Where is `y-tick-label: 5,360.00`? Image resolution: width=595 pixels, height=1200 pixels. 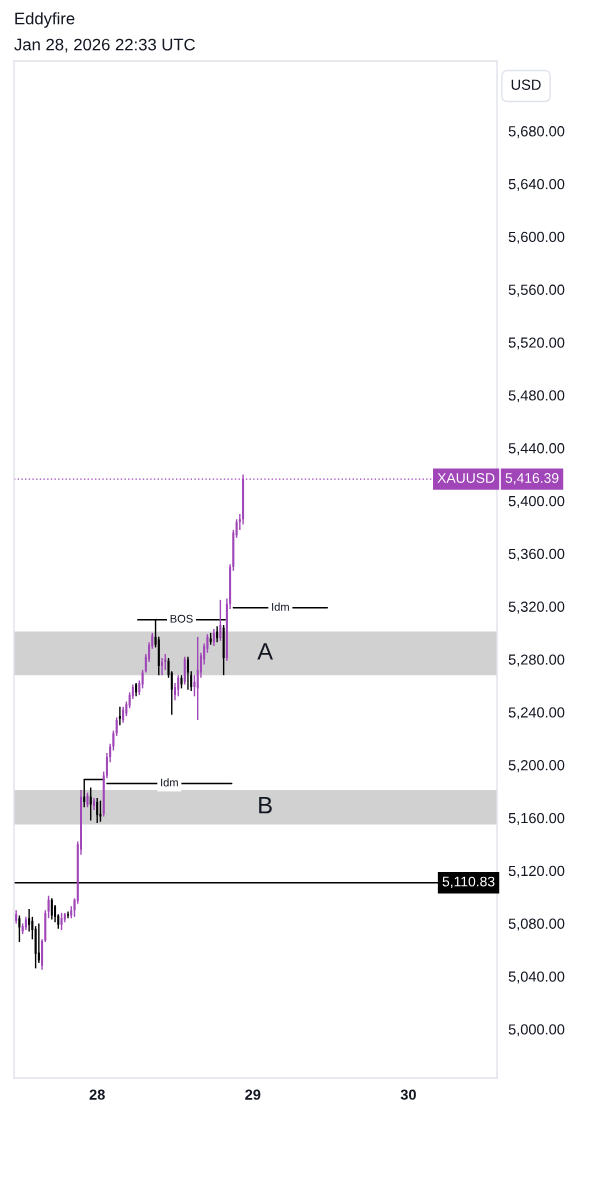
y-tick-label: 5,360.00 is located at coordinates (536, 554).